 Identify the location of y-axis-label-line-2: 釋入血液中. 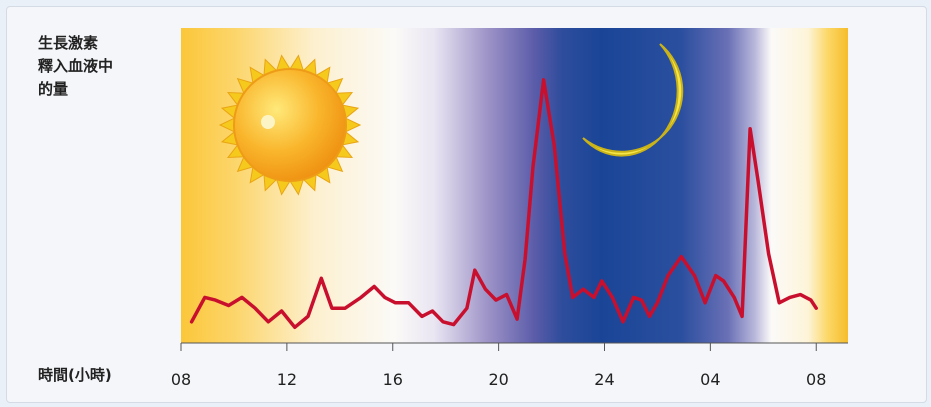
(76, 66).